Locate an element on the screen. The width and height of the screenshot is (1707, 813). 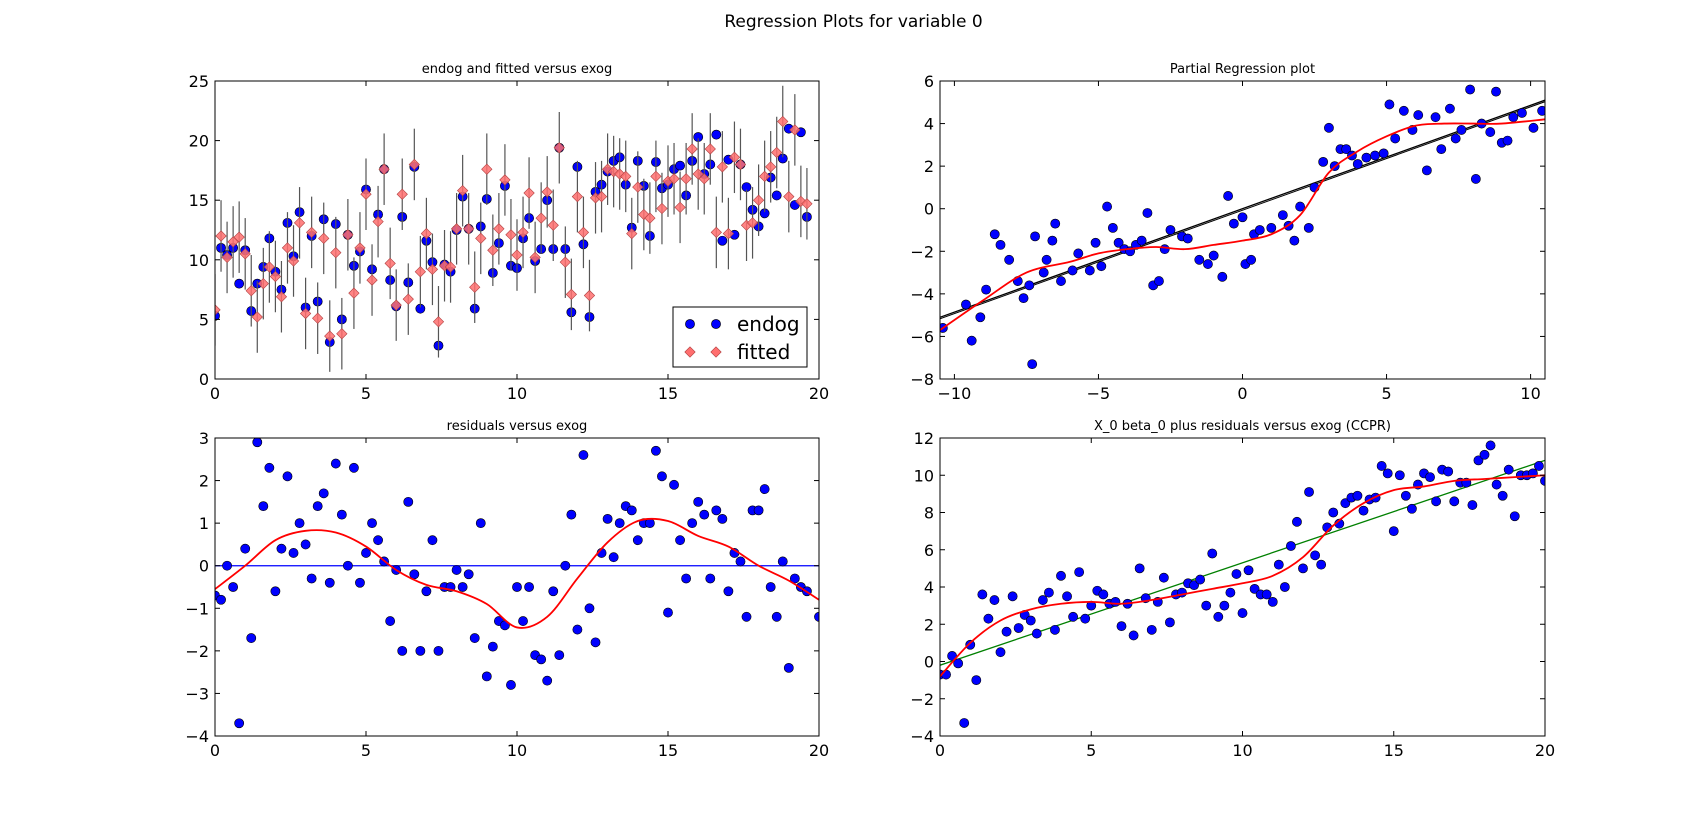
plot-area is located at coordinates (1242, 226).